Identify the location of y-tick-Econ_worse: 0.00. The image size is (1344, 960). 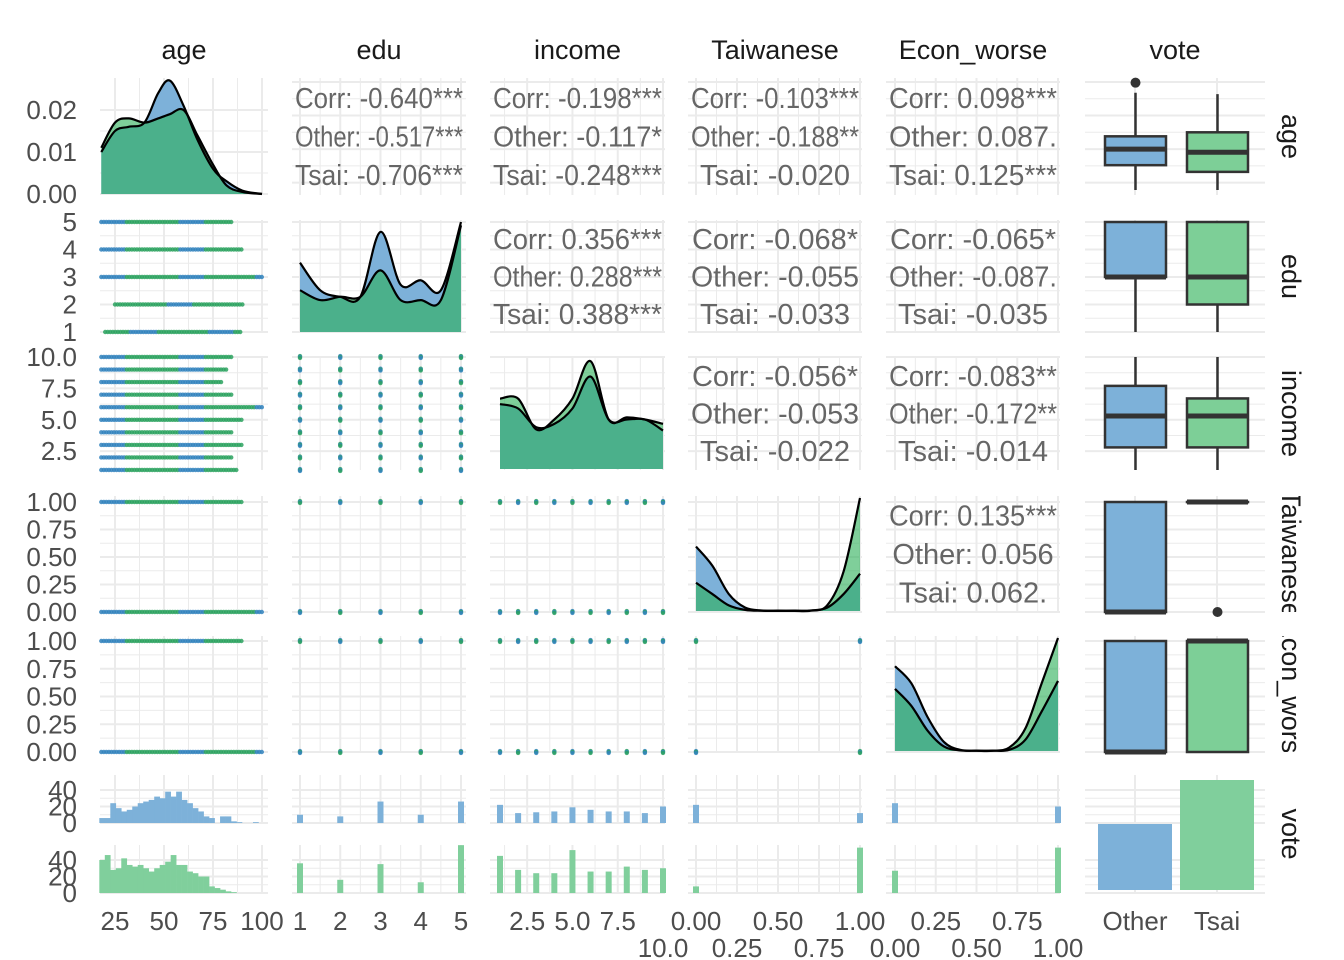
(51, 752).